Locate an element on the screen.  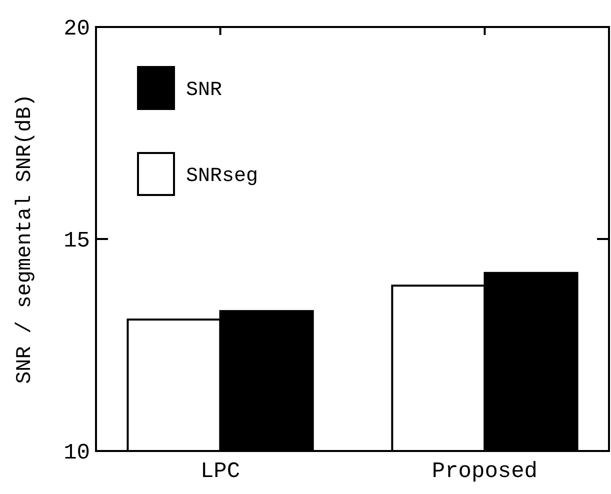
x-tick-label: LPC is located at coordinates (220, 471).